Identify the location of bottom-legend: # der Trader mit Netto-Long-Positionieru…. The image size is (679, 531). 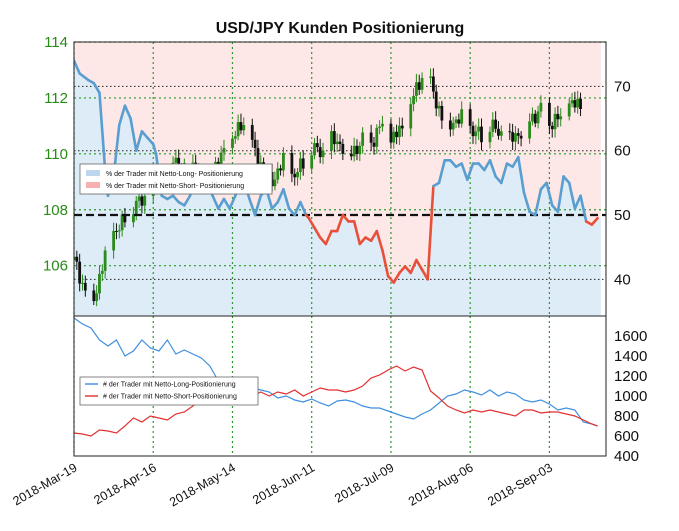
(169, 391).